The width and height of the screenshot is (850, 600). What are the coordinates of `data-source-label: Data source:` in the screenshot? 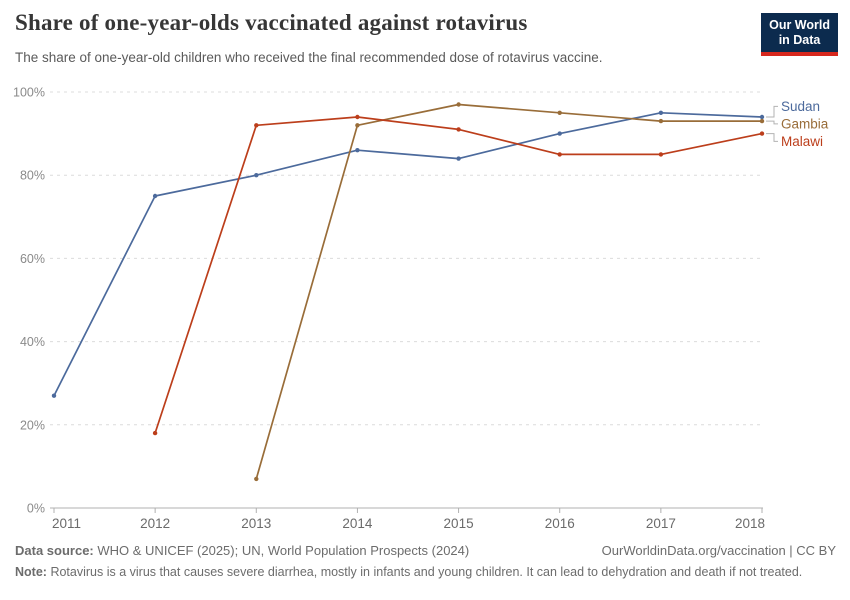 It's located at (54, 550).